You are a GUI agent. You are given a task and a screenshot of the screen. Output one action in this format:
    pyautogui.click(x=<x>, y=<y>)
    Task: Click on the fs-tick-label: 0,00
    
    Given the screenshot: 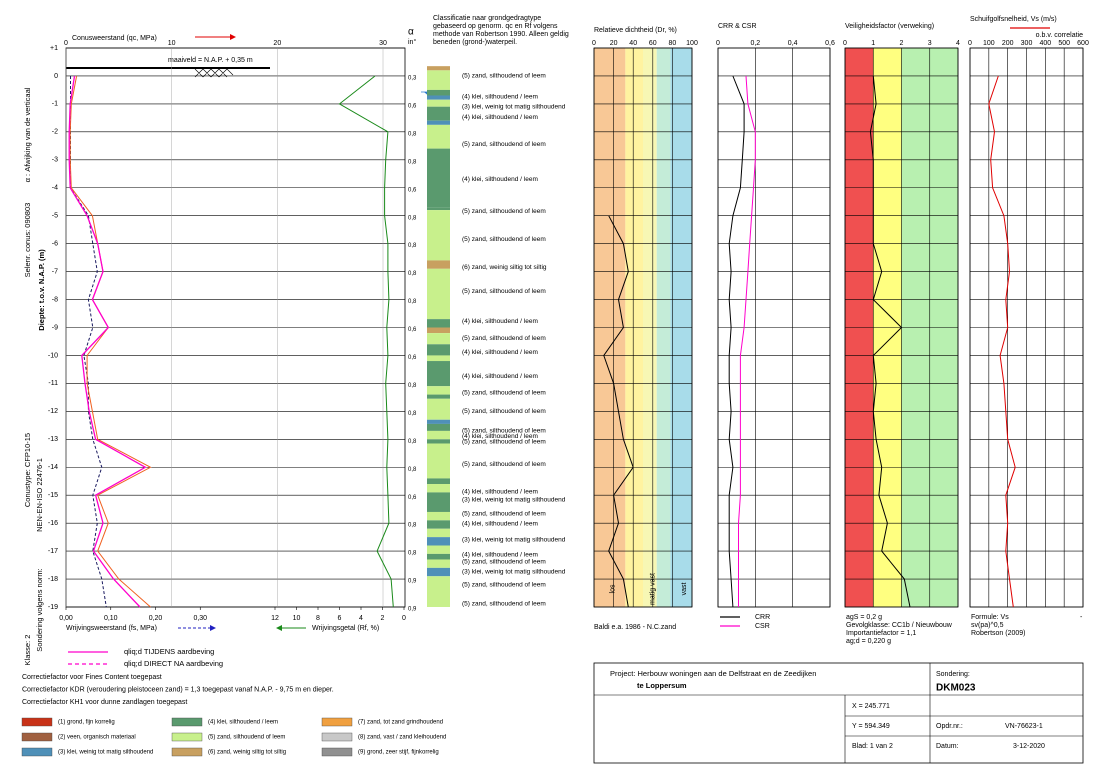 What is the action you would take?
    pyautogui.click(x=66, y=618)
    